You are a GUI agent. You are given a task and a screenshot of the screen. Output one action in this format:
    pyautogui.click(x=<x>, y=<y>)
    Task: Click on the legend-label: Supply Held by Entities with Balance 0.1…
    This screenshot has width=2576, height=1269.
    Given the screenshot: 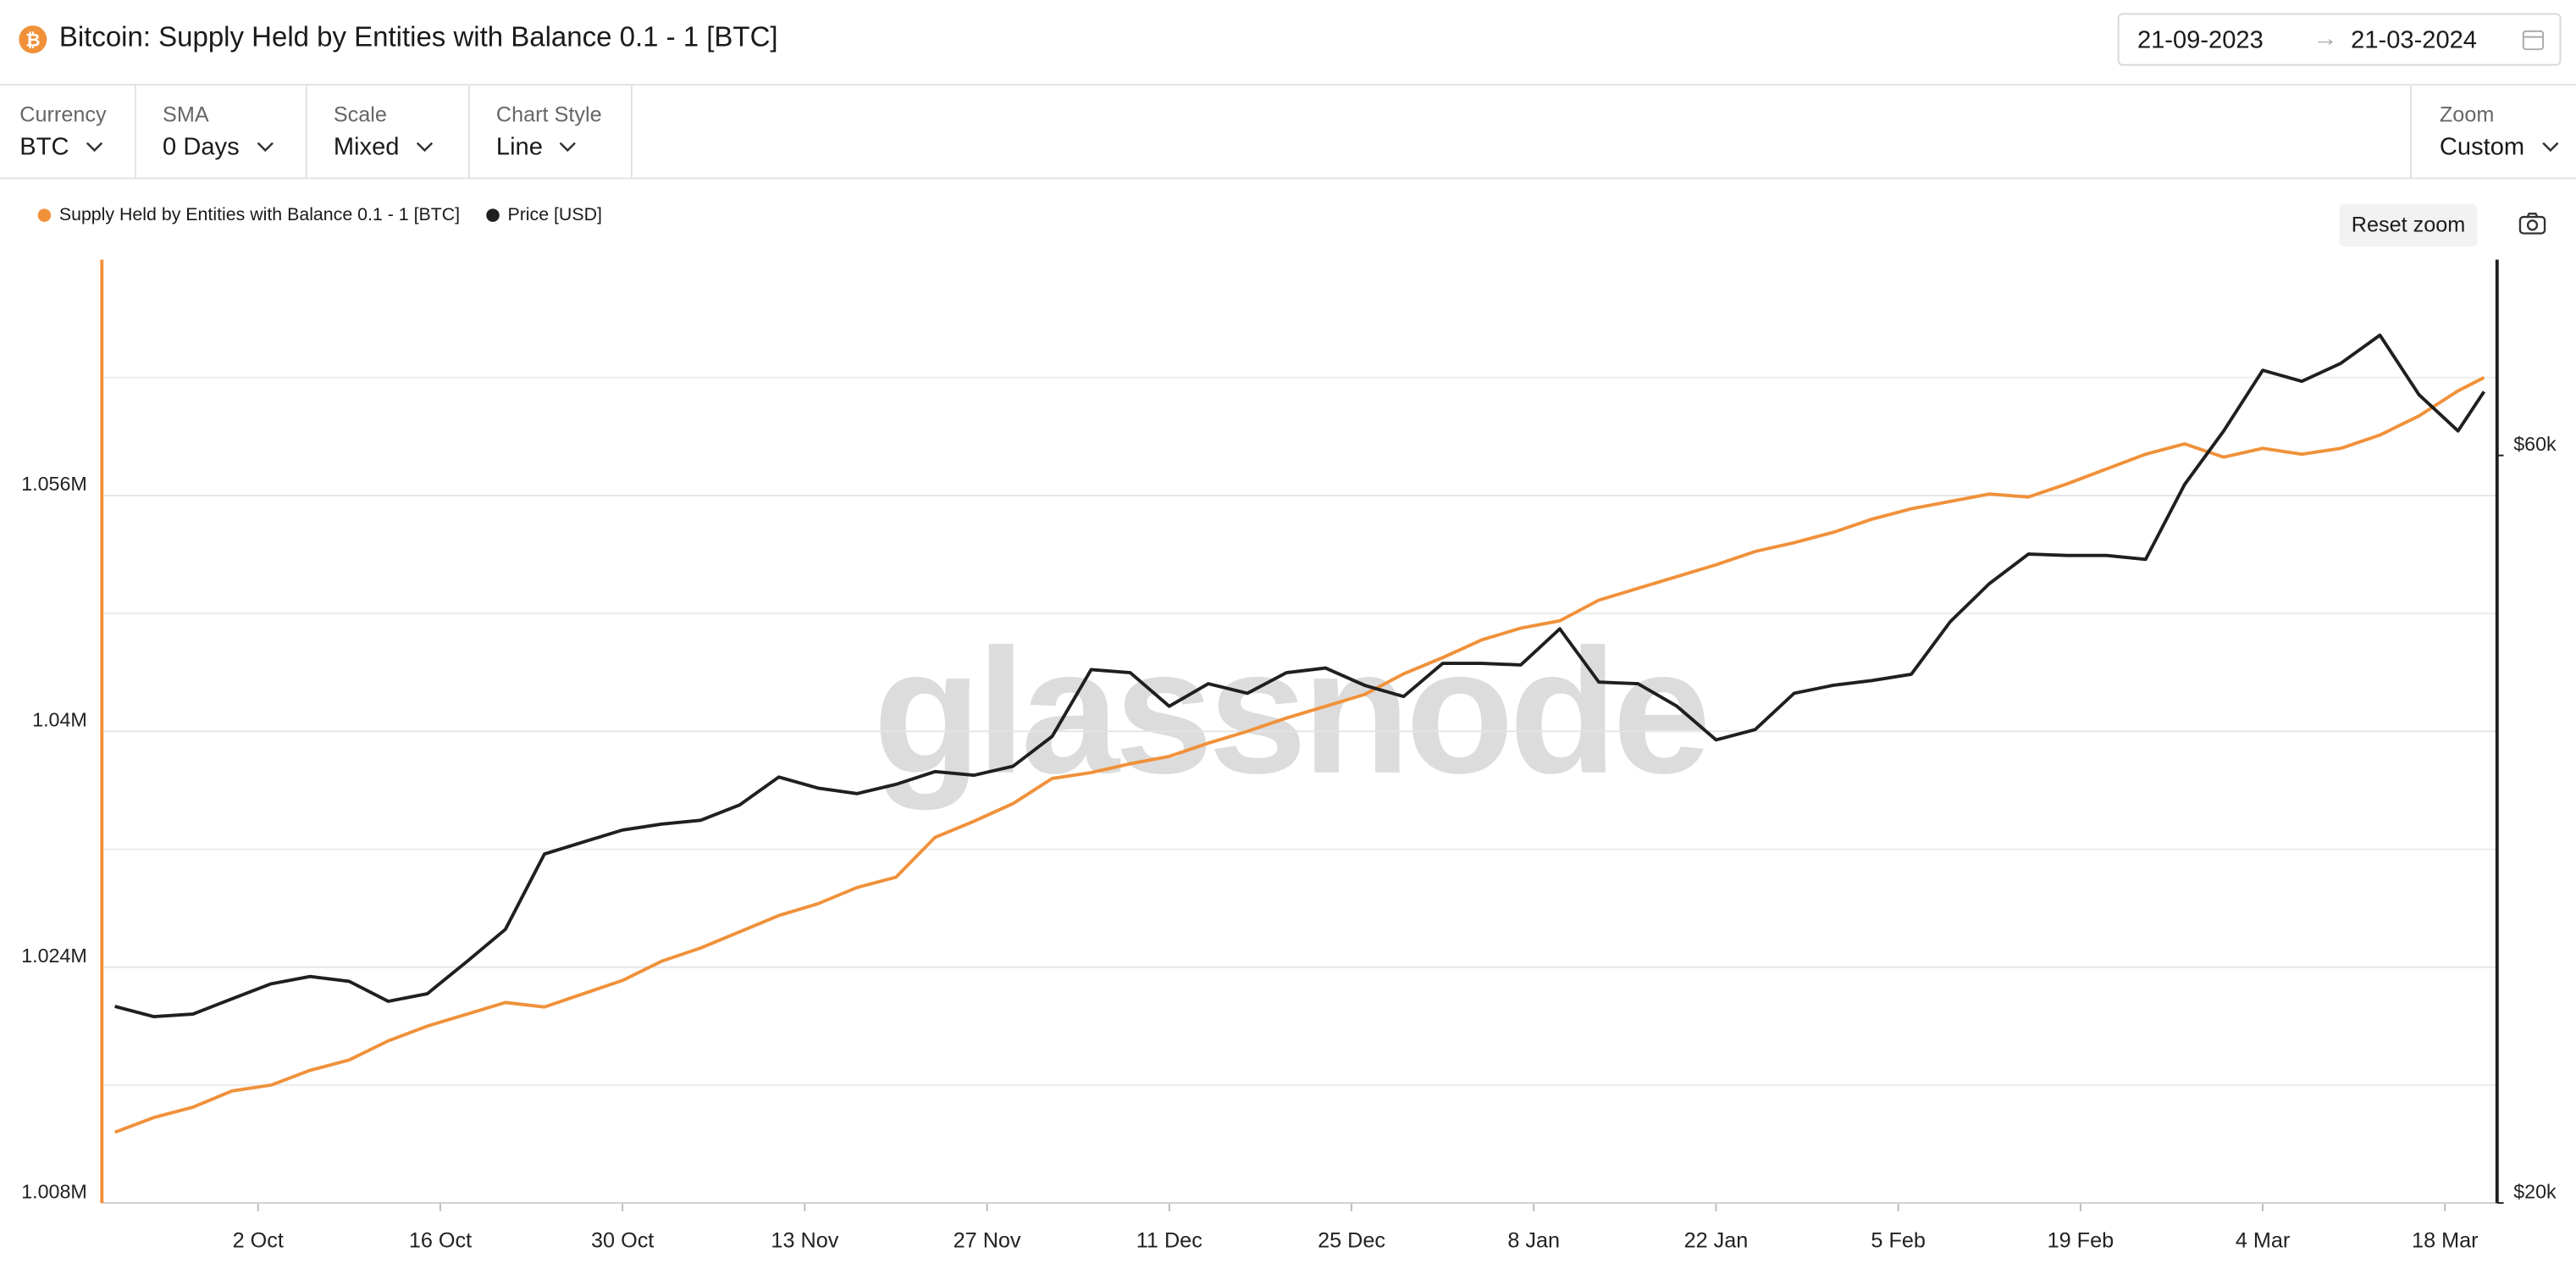 What is the action you would take?
    pyautogui.click(x=259, y=215)
    